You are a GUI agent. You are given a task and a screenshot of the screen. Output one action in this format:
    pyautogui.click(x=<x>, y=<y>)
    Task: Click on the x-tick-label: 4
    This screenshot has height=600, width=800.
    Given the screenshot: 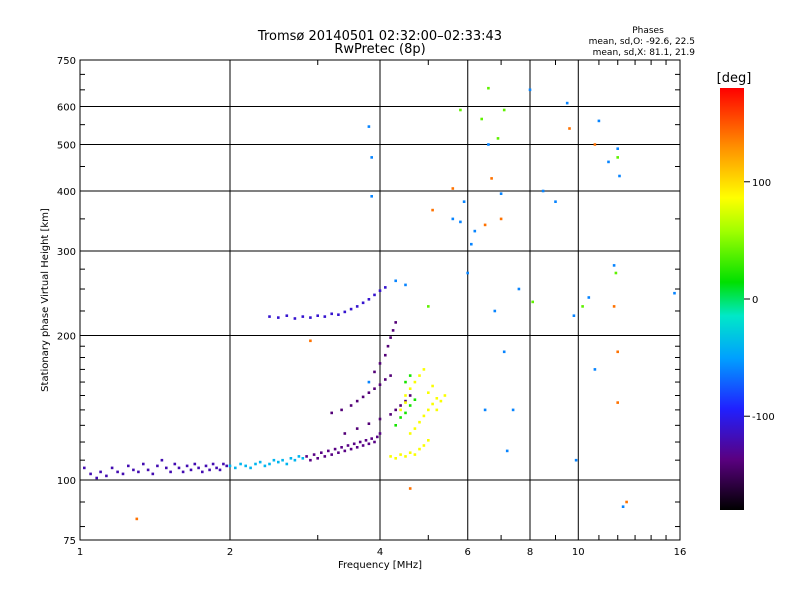 What is the action you would take?
    pyautogui.click(x=380, y=552)
    